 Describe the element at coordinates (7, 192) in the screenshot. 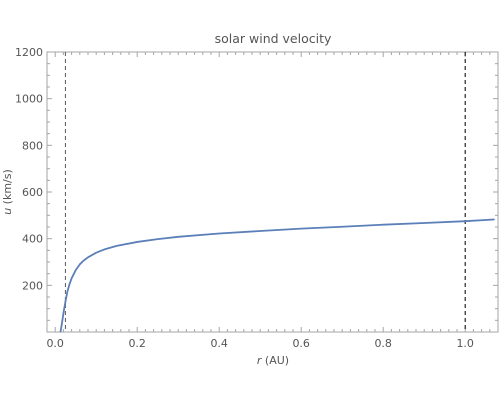

I see `y-axis-label: u (km/s)` at that location.